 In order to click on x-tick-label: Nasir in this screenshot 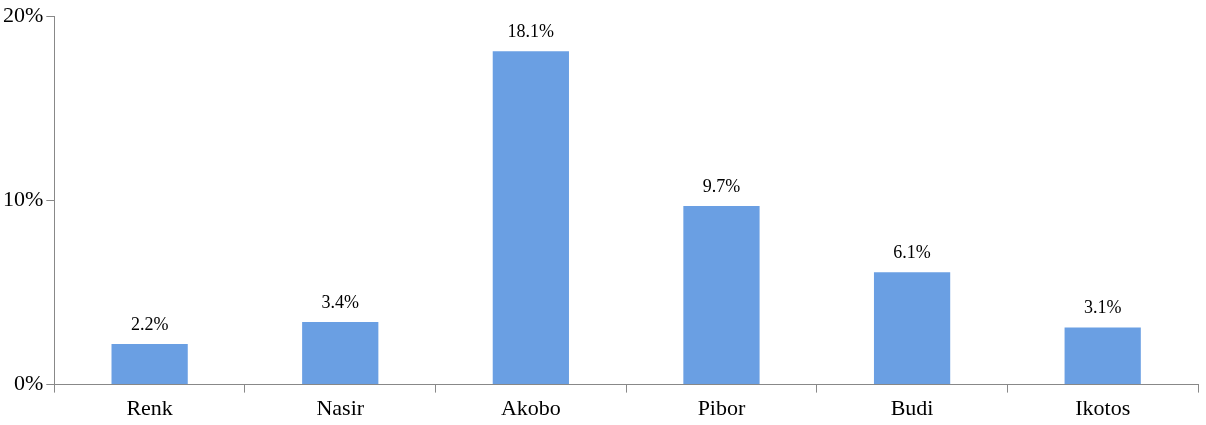, I will do `click(340, 407)`.